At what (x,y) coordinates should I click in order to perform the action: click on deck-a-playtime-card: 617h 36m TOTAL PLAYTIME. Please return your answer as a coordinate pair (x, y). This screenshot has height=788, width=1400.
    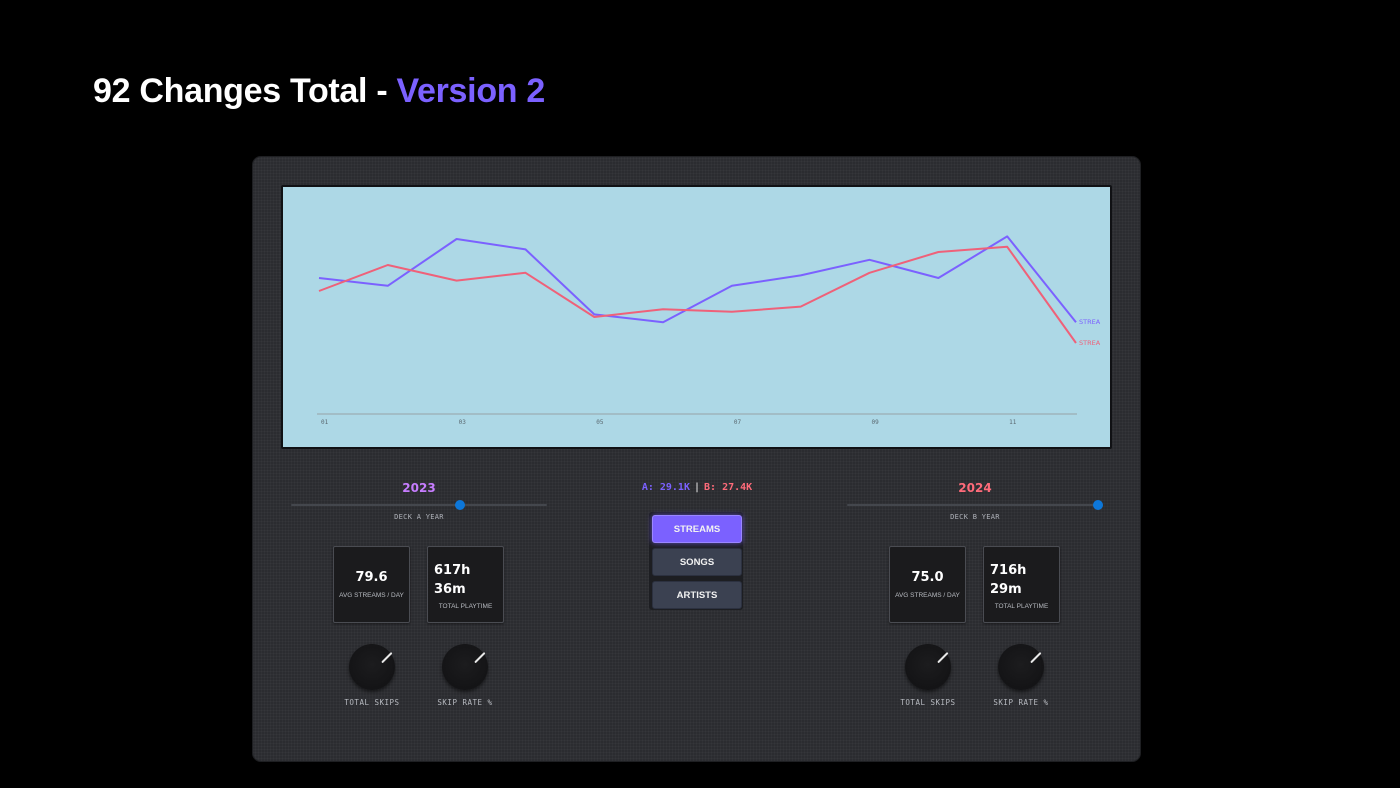
    Looking at the image, I should click on (465, 584).